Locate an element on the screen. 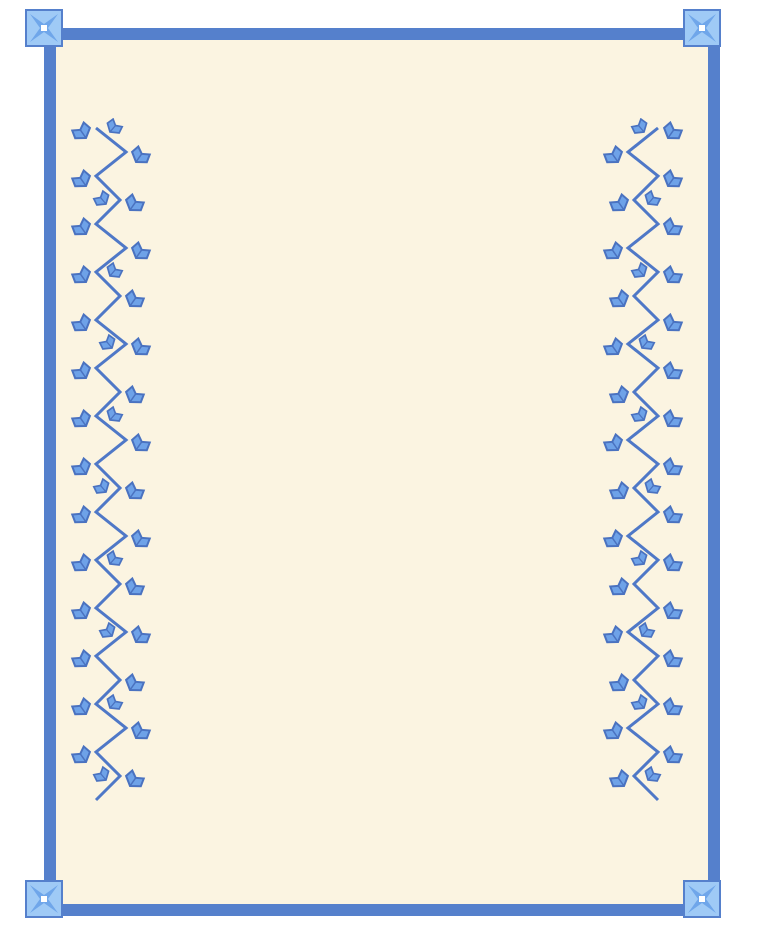 The image size is (758, 926). corner-ornament-top-right-icon is located at coordinates (702, 28).